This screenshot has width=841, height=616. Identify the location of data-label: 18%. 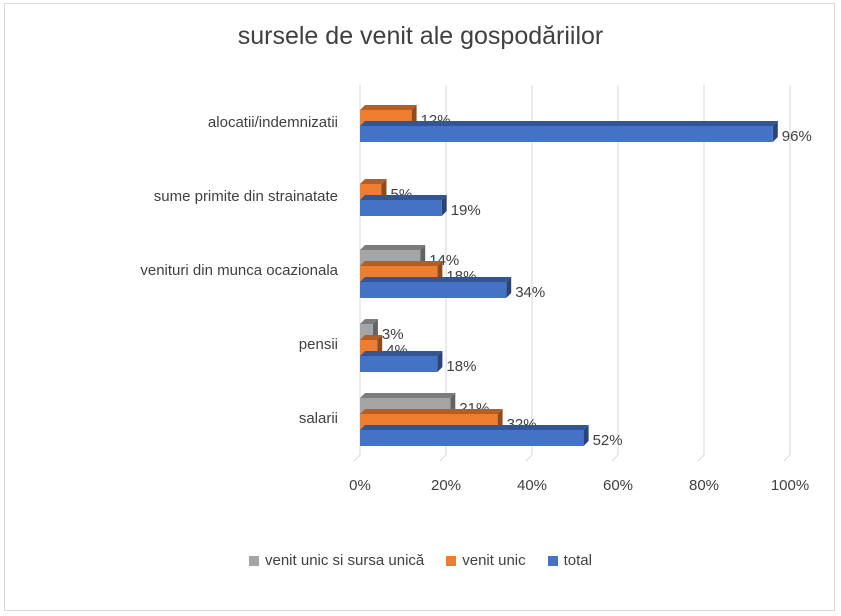
(461, 366).